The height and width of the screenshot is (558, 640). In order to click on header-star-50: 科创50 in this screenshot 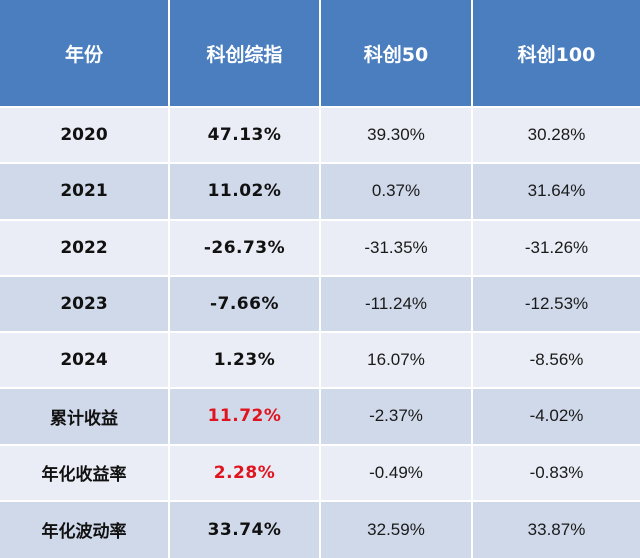, I will do `click(397, 54)`.